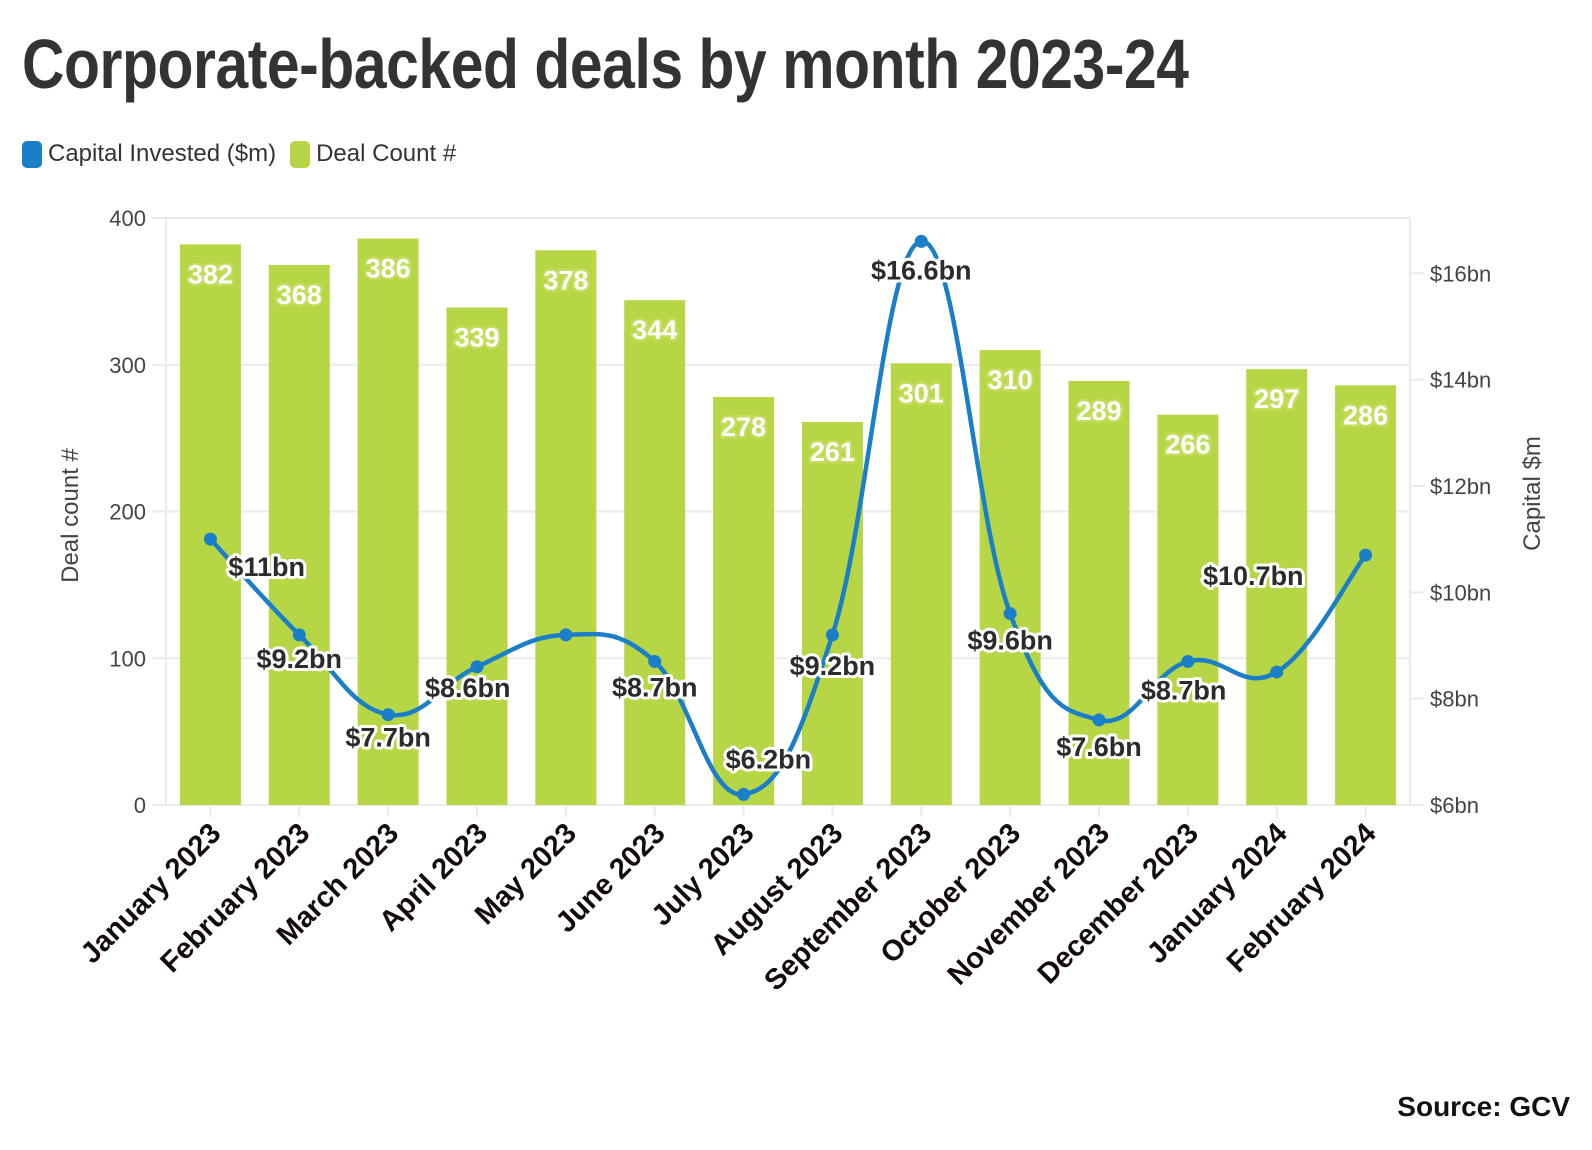 The width and height of the screenshot is (1592, 1150). What do you see at coordinates (127, 365) in the screenshot?
I see `left-tick-label: 300` at bounding box center [127, 365].